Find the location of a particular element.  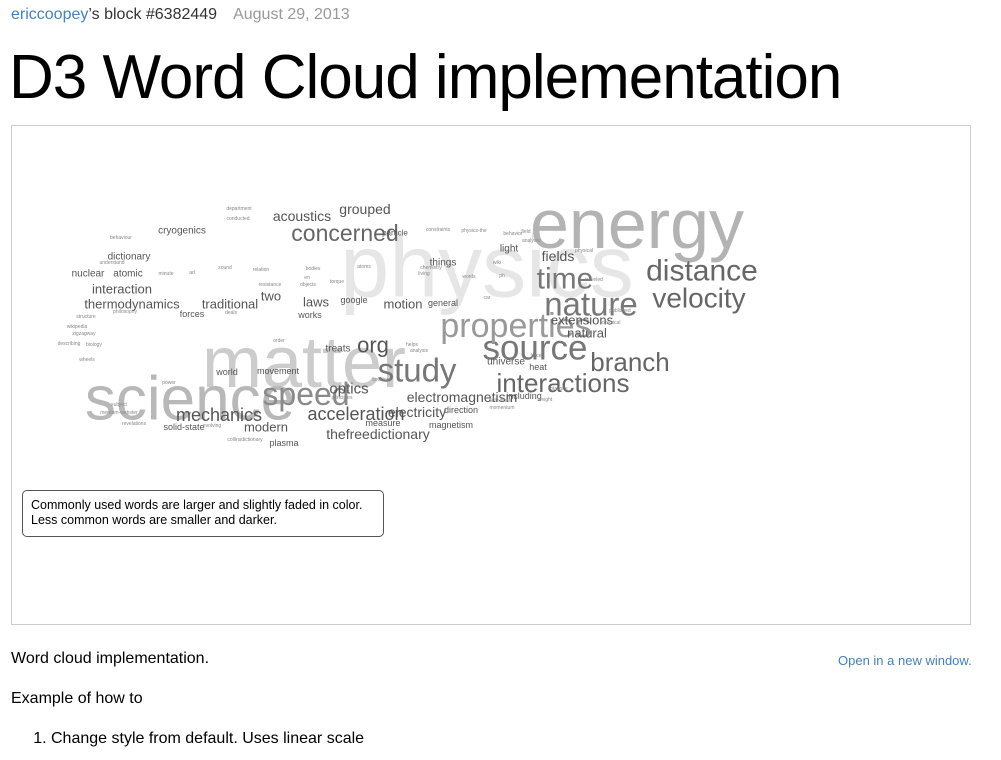

cloud-word: field is located at coordinates (525, 232).